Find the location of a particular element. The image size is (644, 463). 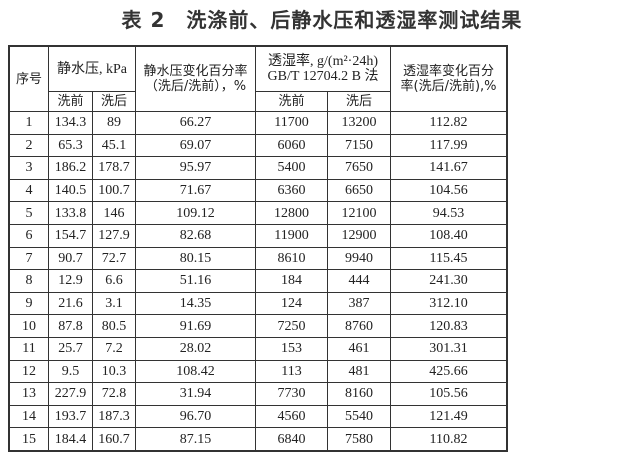

table-row: 7 90.7 72.7 80.15 8610 9940 115.45 is located at coordinates (258, 258).